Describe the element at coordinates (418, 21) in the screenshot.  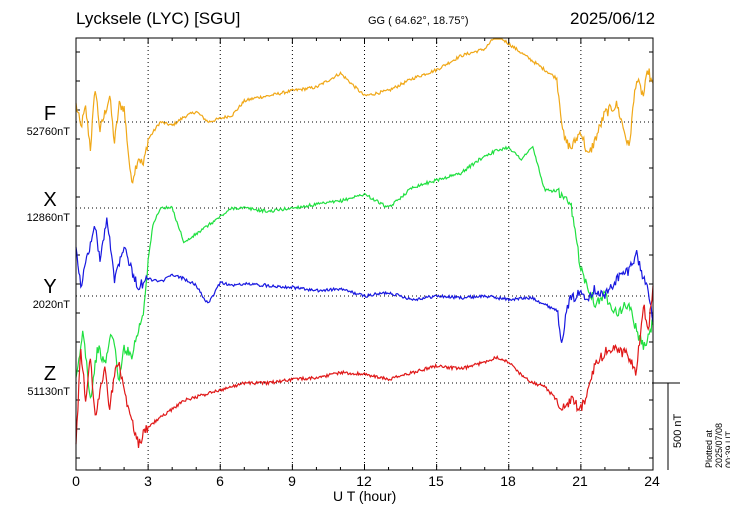
I see `chart-title-coordinates: GG ( 64.62°, 18.75°)` at that location.